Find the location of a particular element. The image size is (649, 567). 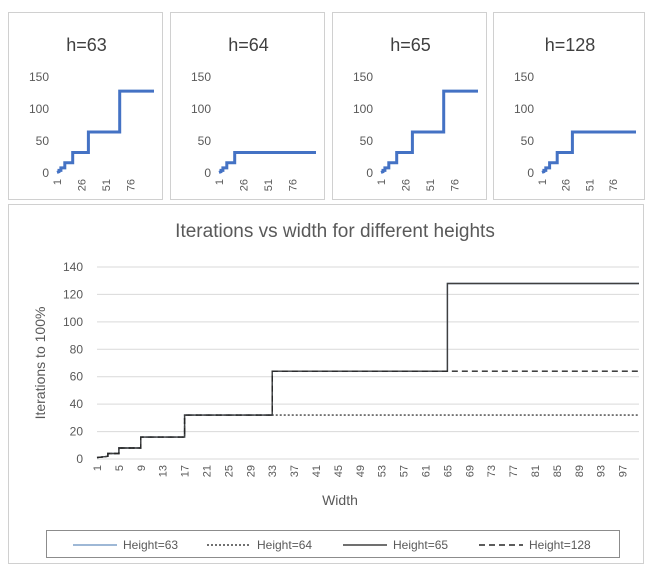

x-tick-label: 37 is located at coordinates (295, 471).